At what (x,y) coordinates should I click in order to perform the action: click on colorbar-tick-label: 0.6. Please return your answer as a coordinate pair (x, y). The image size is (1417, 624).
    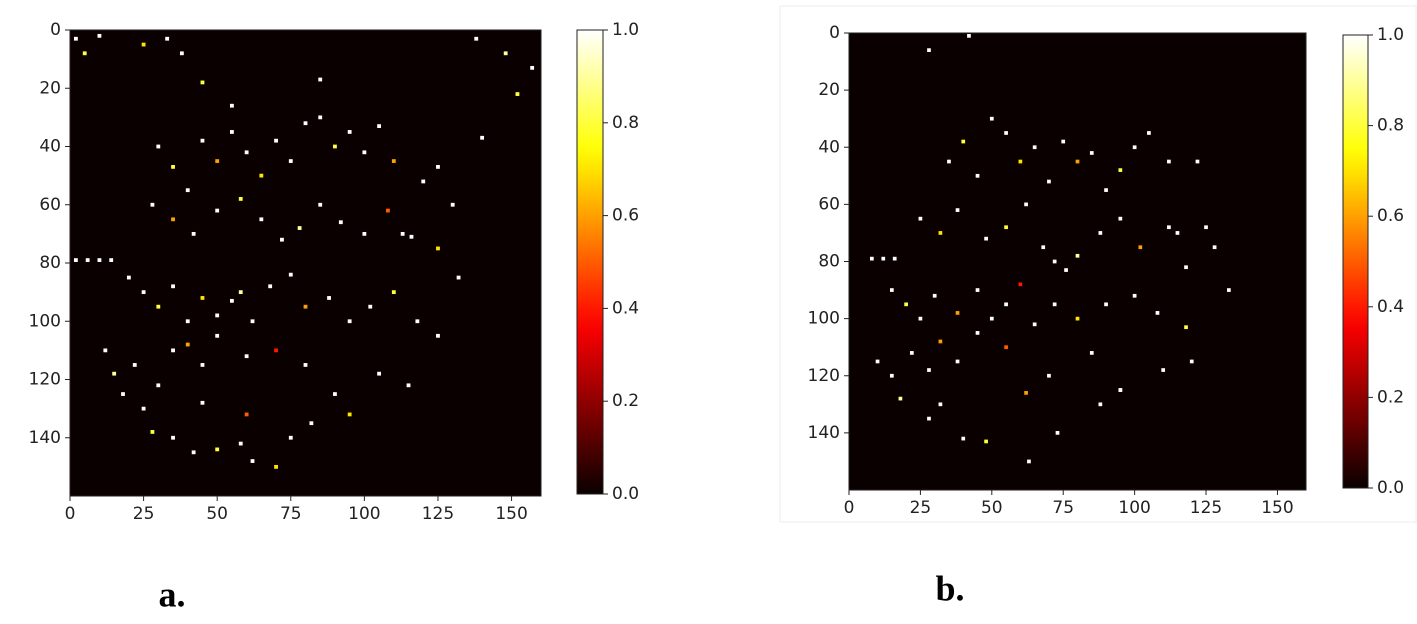
    Looking at the image, I should click on (625, 216).